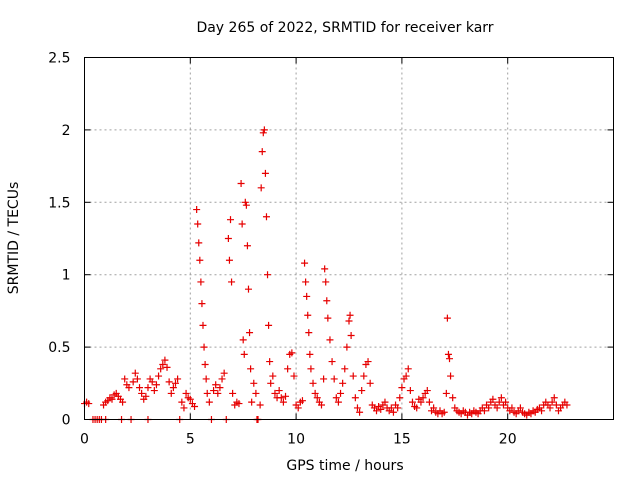 The height and width of the screenshot is (480, 640). What do you see at coordinates (66, 276) in the screenshot?
I see `y-tick-label: 1` at bounding box center [66, 276].